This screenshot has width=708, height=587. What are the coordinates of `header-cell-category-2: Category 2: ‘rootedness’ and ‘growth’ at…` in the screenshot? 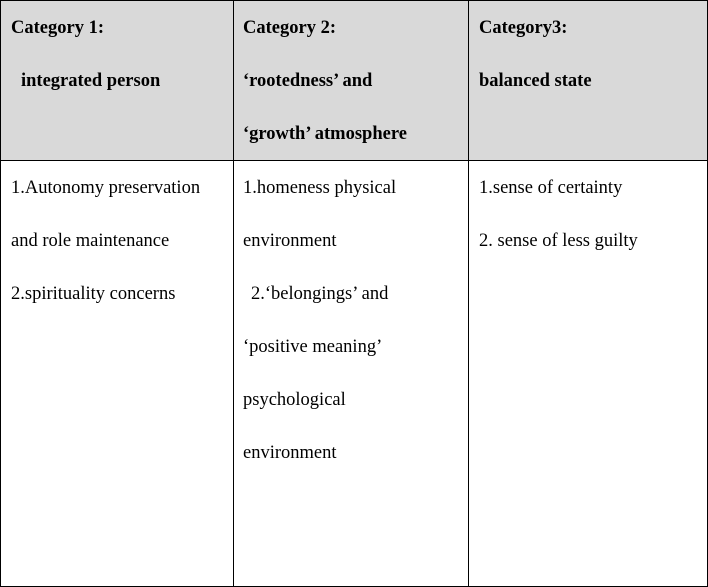 It's located at (352, 81).